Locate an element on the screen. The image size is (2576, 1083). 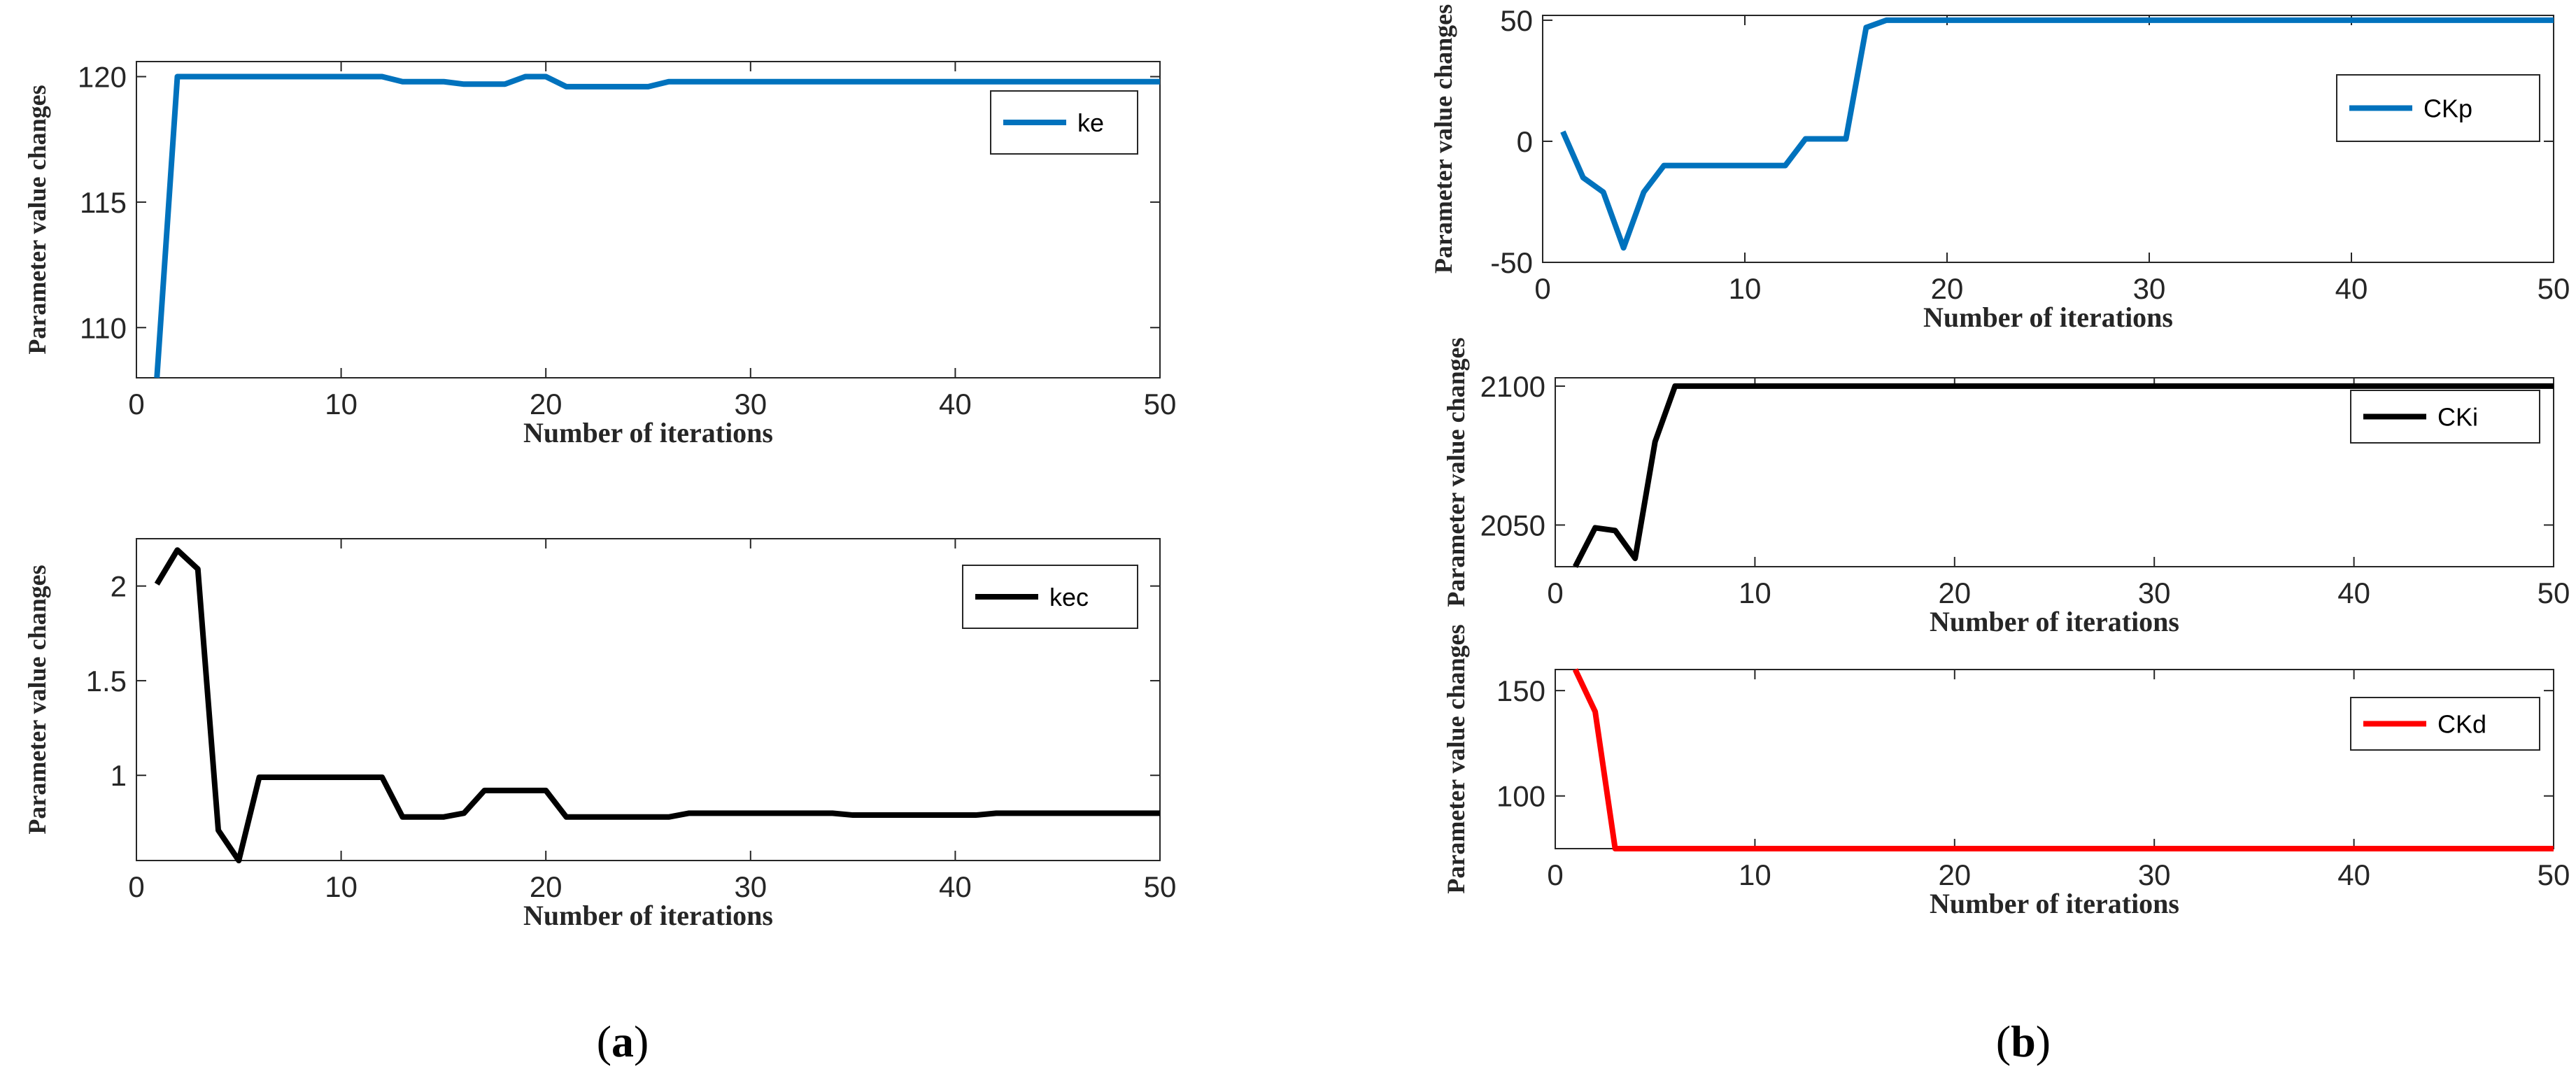
legend-label: CKp is located at coordinates (2447, 108).